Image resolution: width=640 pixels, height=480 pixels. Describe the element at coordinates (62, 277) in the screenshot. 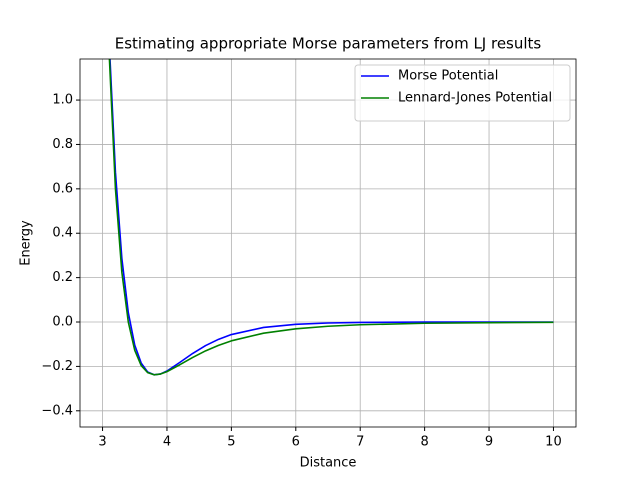

I see `y-tick-label: 0.2` at that location.